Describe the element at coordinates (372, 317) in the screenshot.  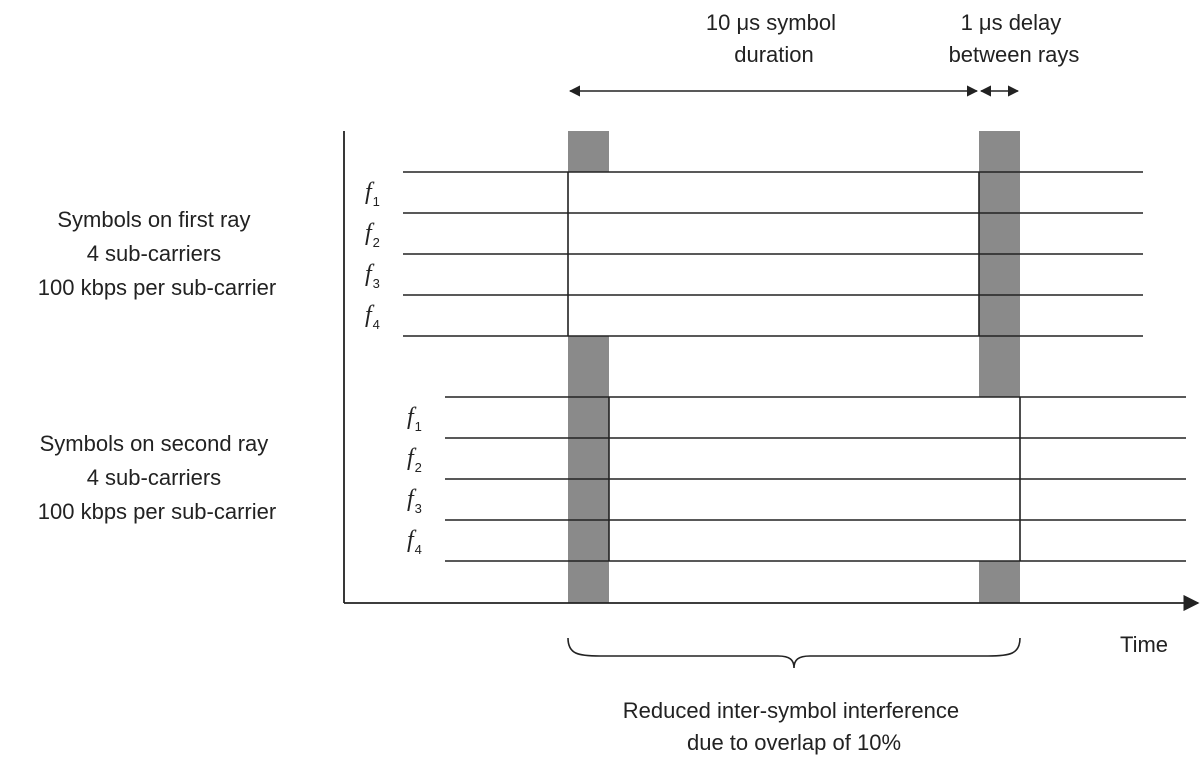
I see `first-ray-carrier-label-4: f4` at that location.